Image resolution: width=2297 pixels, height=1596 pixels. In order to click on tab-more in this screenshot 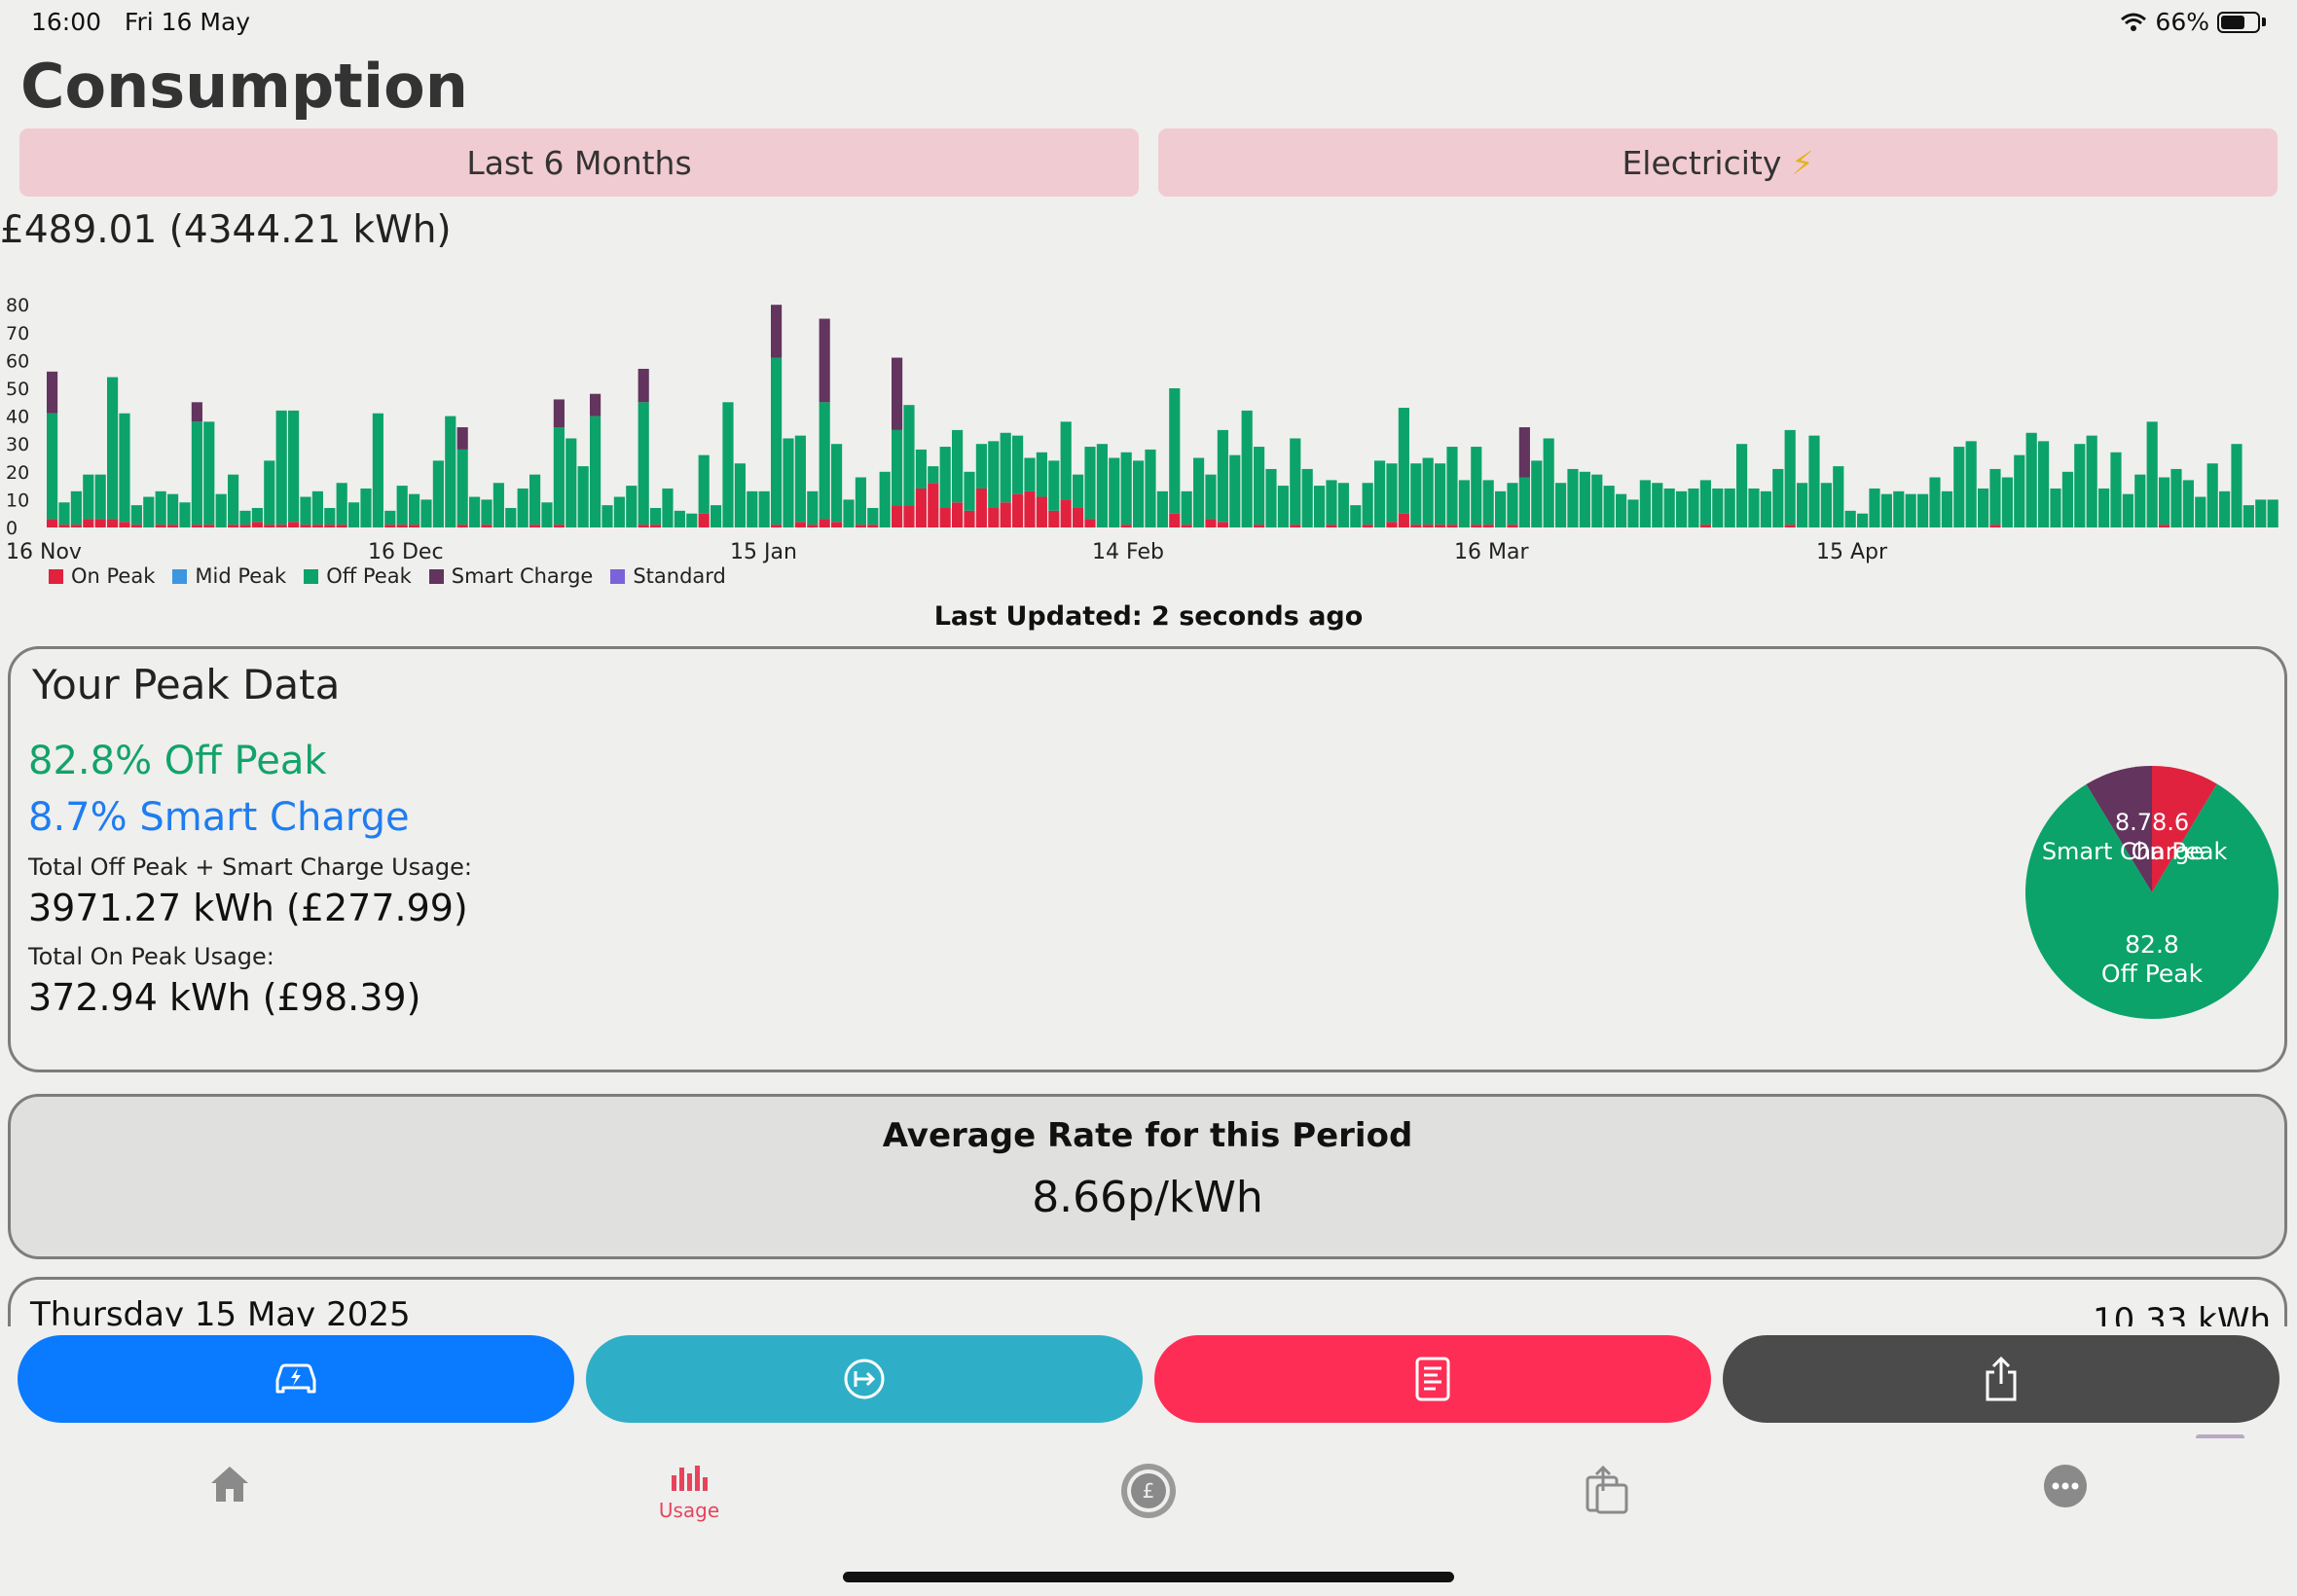, I will do `click(2065, 1486)`.